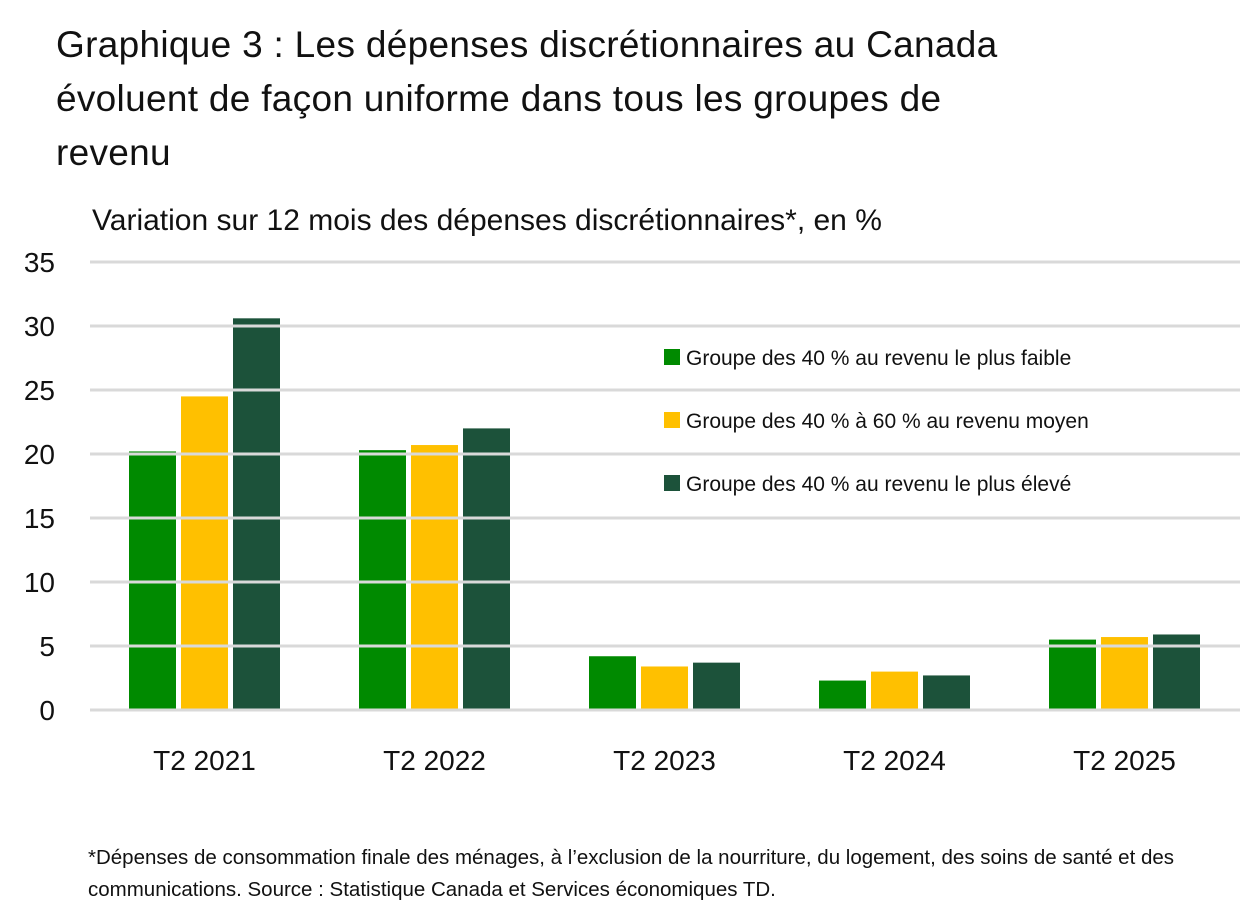 Image resolution: width=1240 pixels, height=924 pixels. What do you see at coordinates (39, 262) in the screenshot?
I see `y-tick-label: 35` at bounding box center [39, 262].